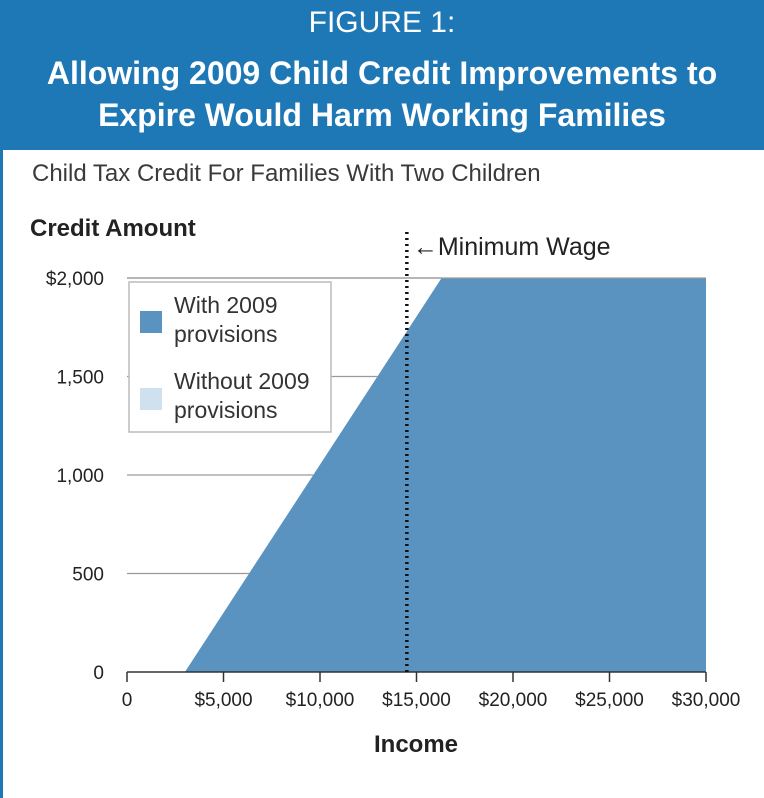 Image resolution: width=764 pixels, height=798 pixels. I want to click on x-tick-label-5: $25,000, so click(609, 700).